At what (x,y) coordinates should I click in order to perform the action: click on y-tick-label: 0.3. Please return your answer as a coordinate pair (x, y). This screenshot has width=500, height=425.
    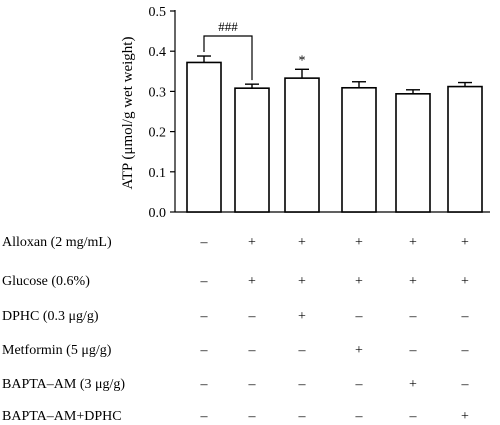
    Looking at the image, I should click on (158, 92).